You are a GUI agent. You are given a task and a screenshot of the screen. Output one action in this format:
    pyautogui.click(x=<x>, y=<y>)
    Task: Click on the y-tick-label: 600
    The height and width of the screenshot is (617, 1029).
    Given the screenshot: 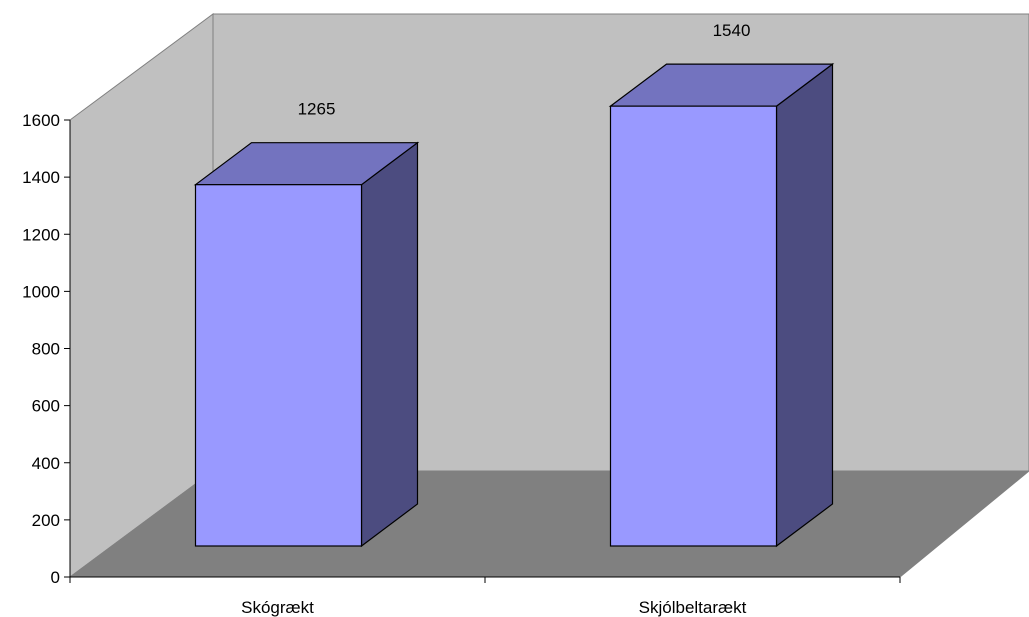 What is the action you would take?
    pyautogui.click(x=46, y=406)
    